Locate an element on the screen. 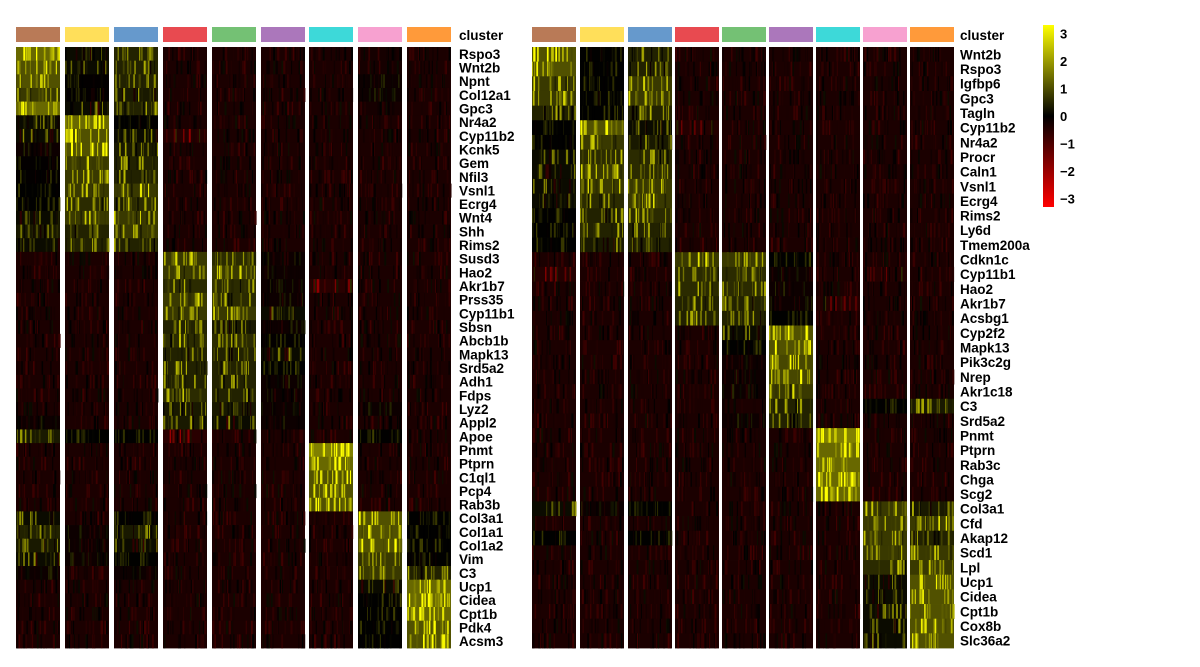 The image size is (1200, 667). heatmap-row-Col3a1 is located at coordinates (233, 518).